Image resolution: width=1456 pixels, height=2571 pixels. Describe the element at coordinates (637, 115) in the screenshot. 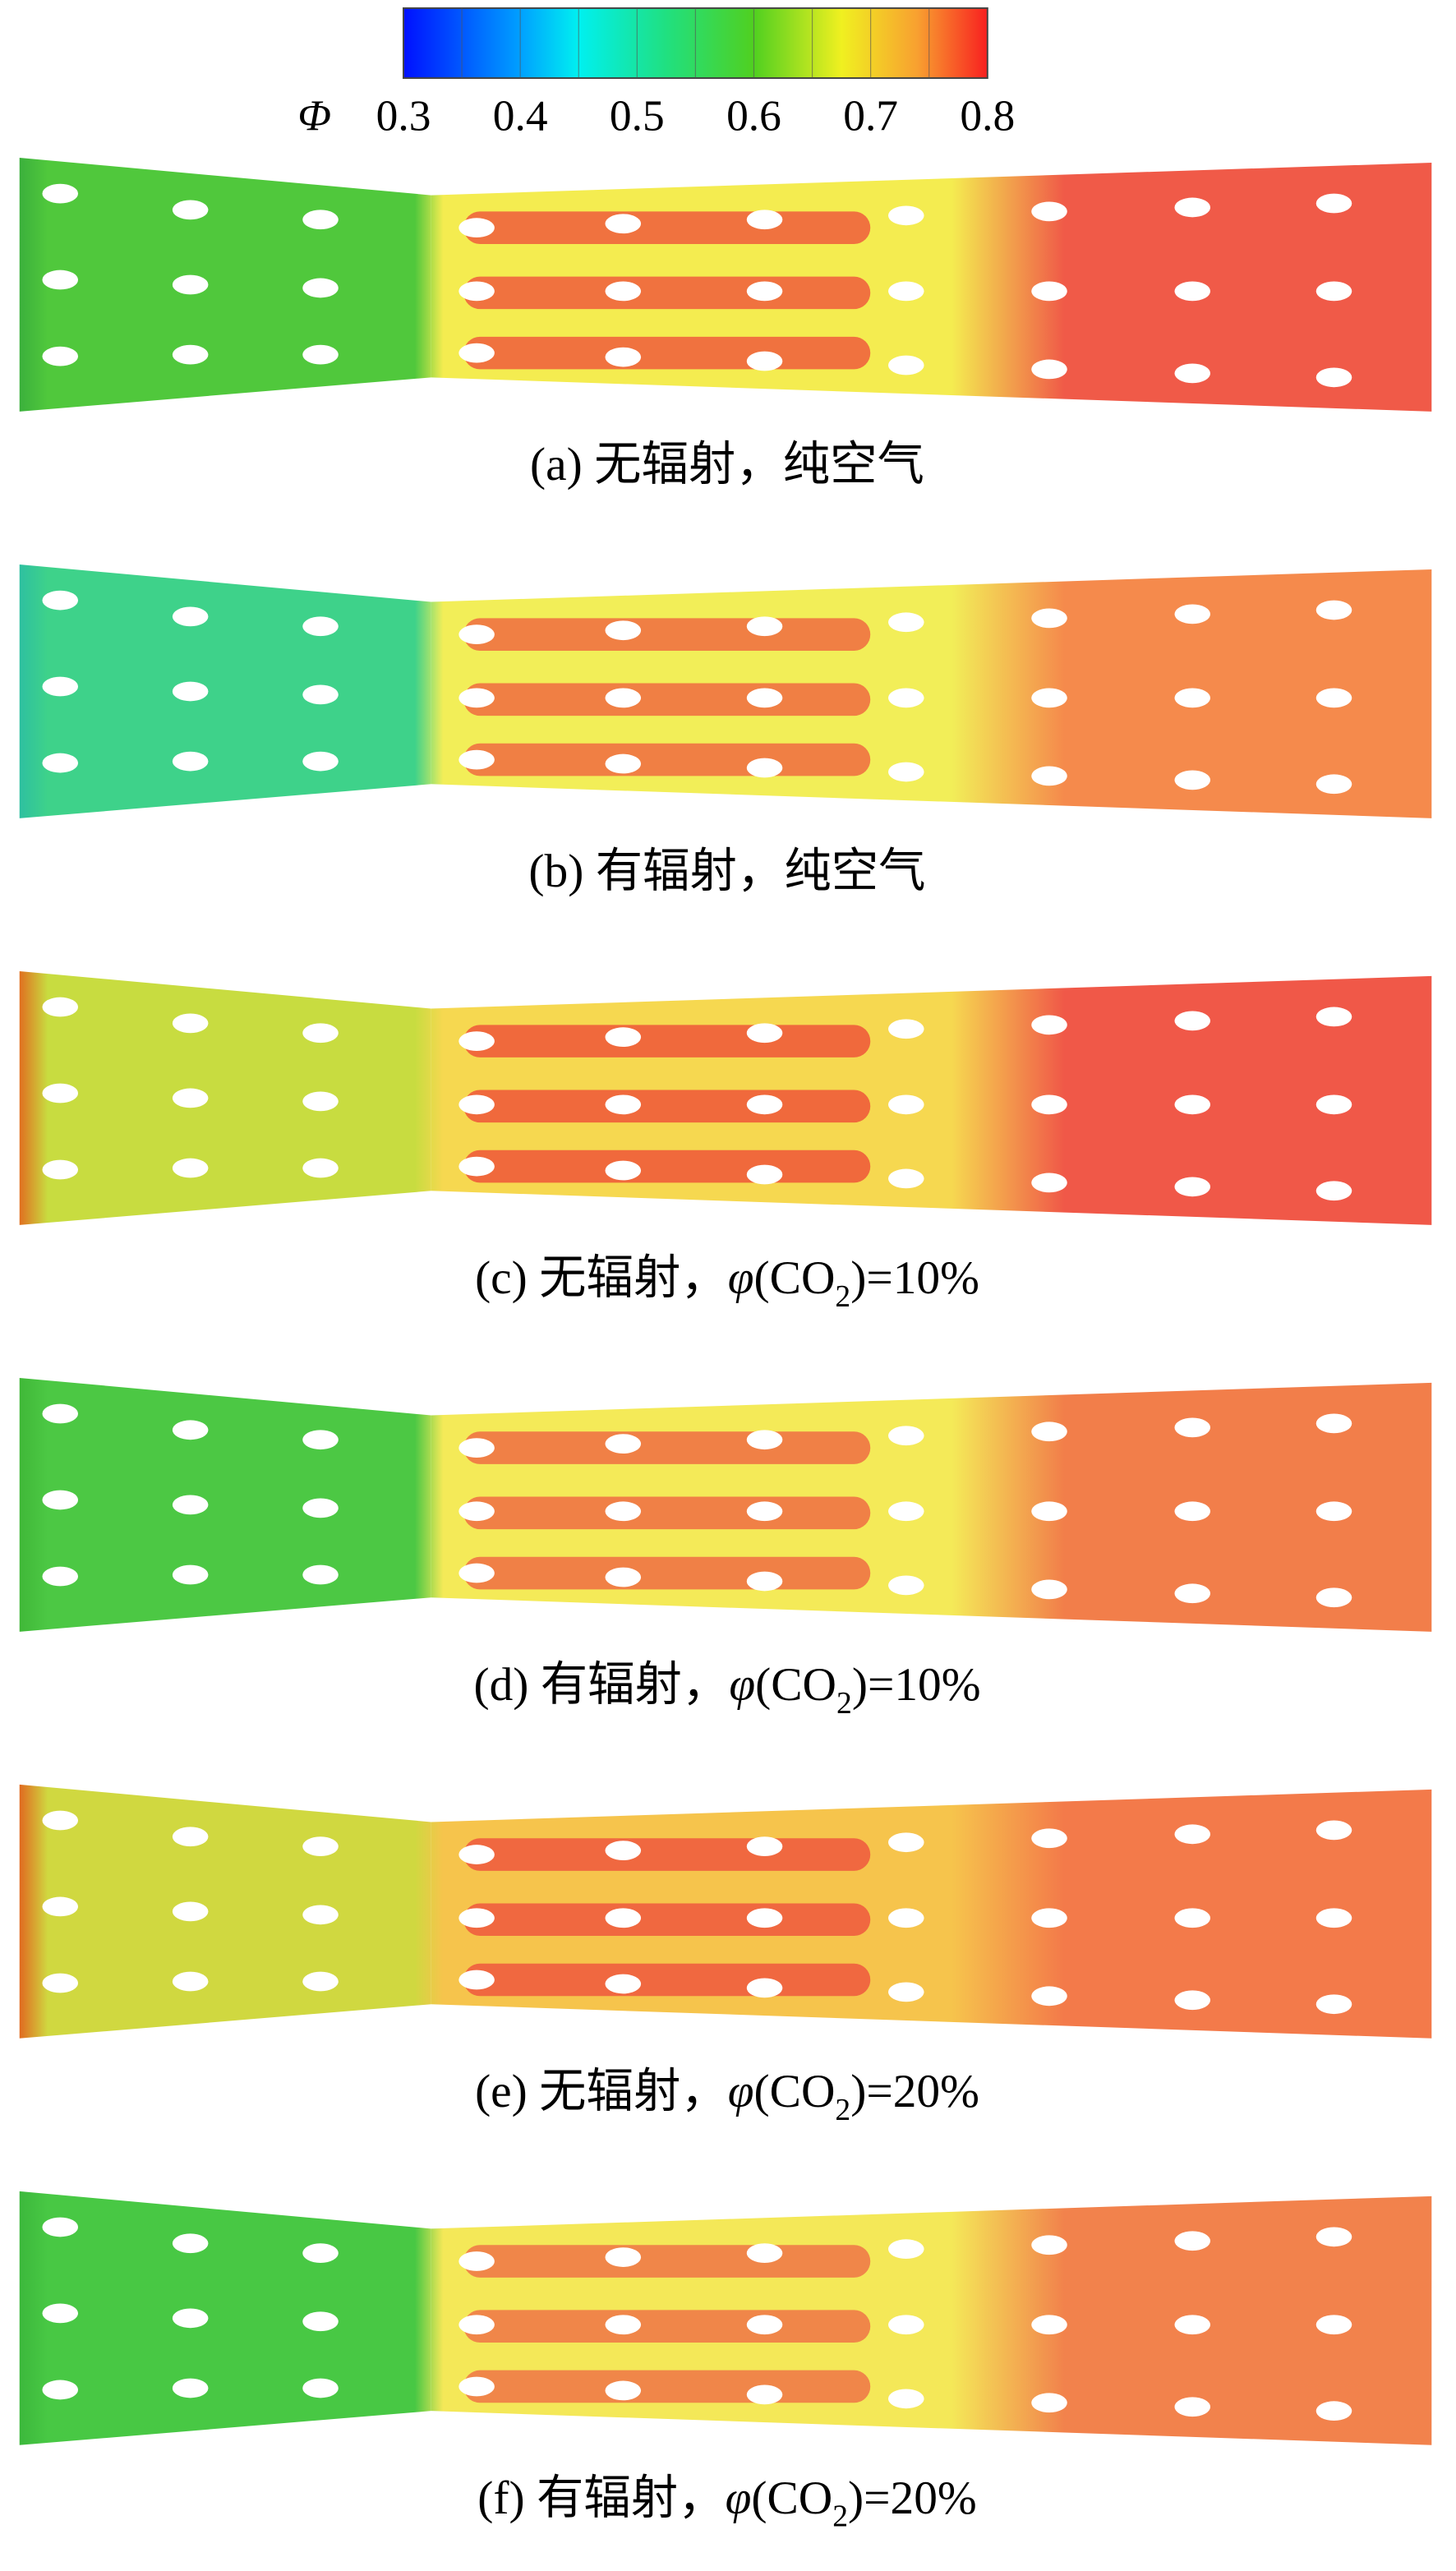

I see `colorbar-tick-label: 0.5` at that location.